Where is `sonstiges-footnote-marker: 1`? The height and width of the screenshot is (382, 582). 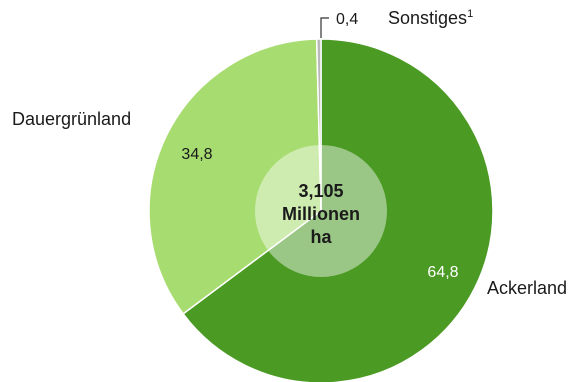
sonstiges-footnote-marker: 1 is located at coordinates (470, 14).